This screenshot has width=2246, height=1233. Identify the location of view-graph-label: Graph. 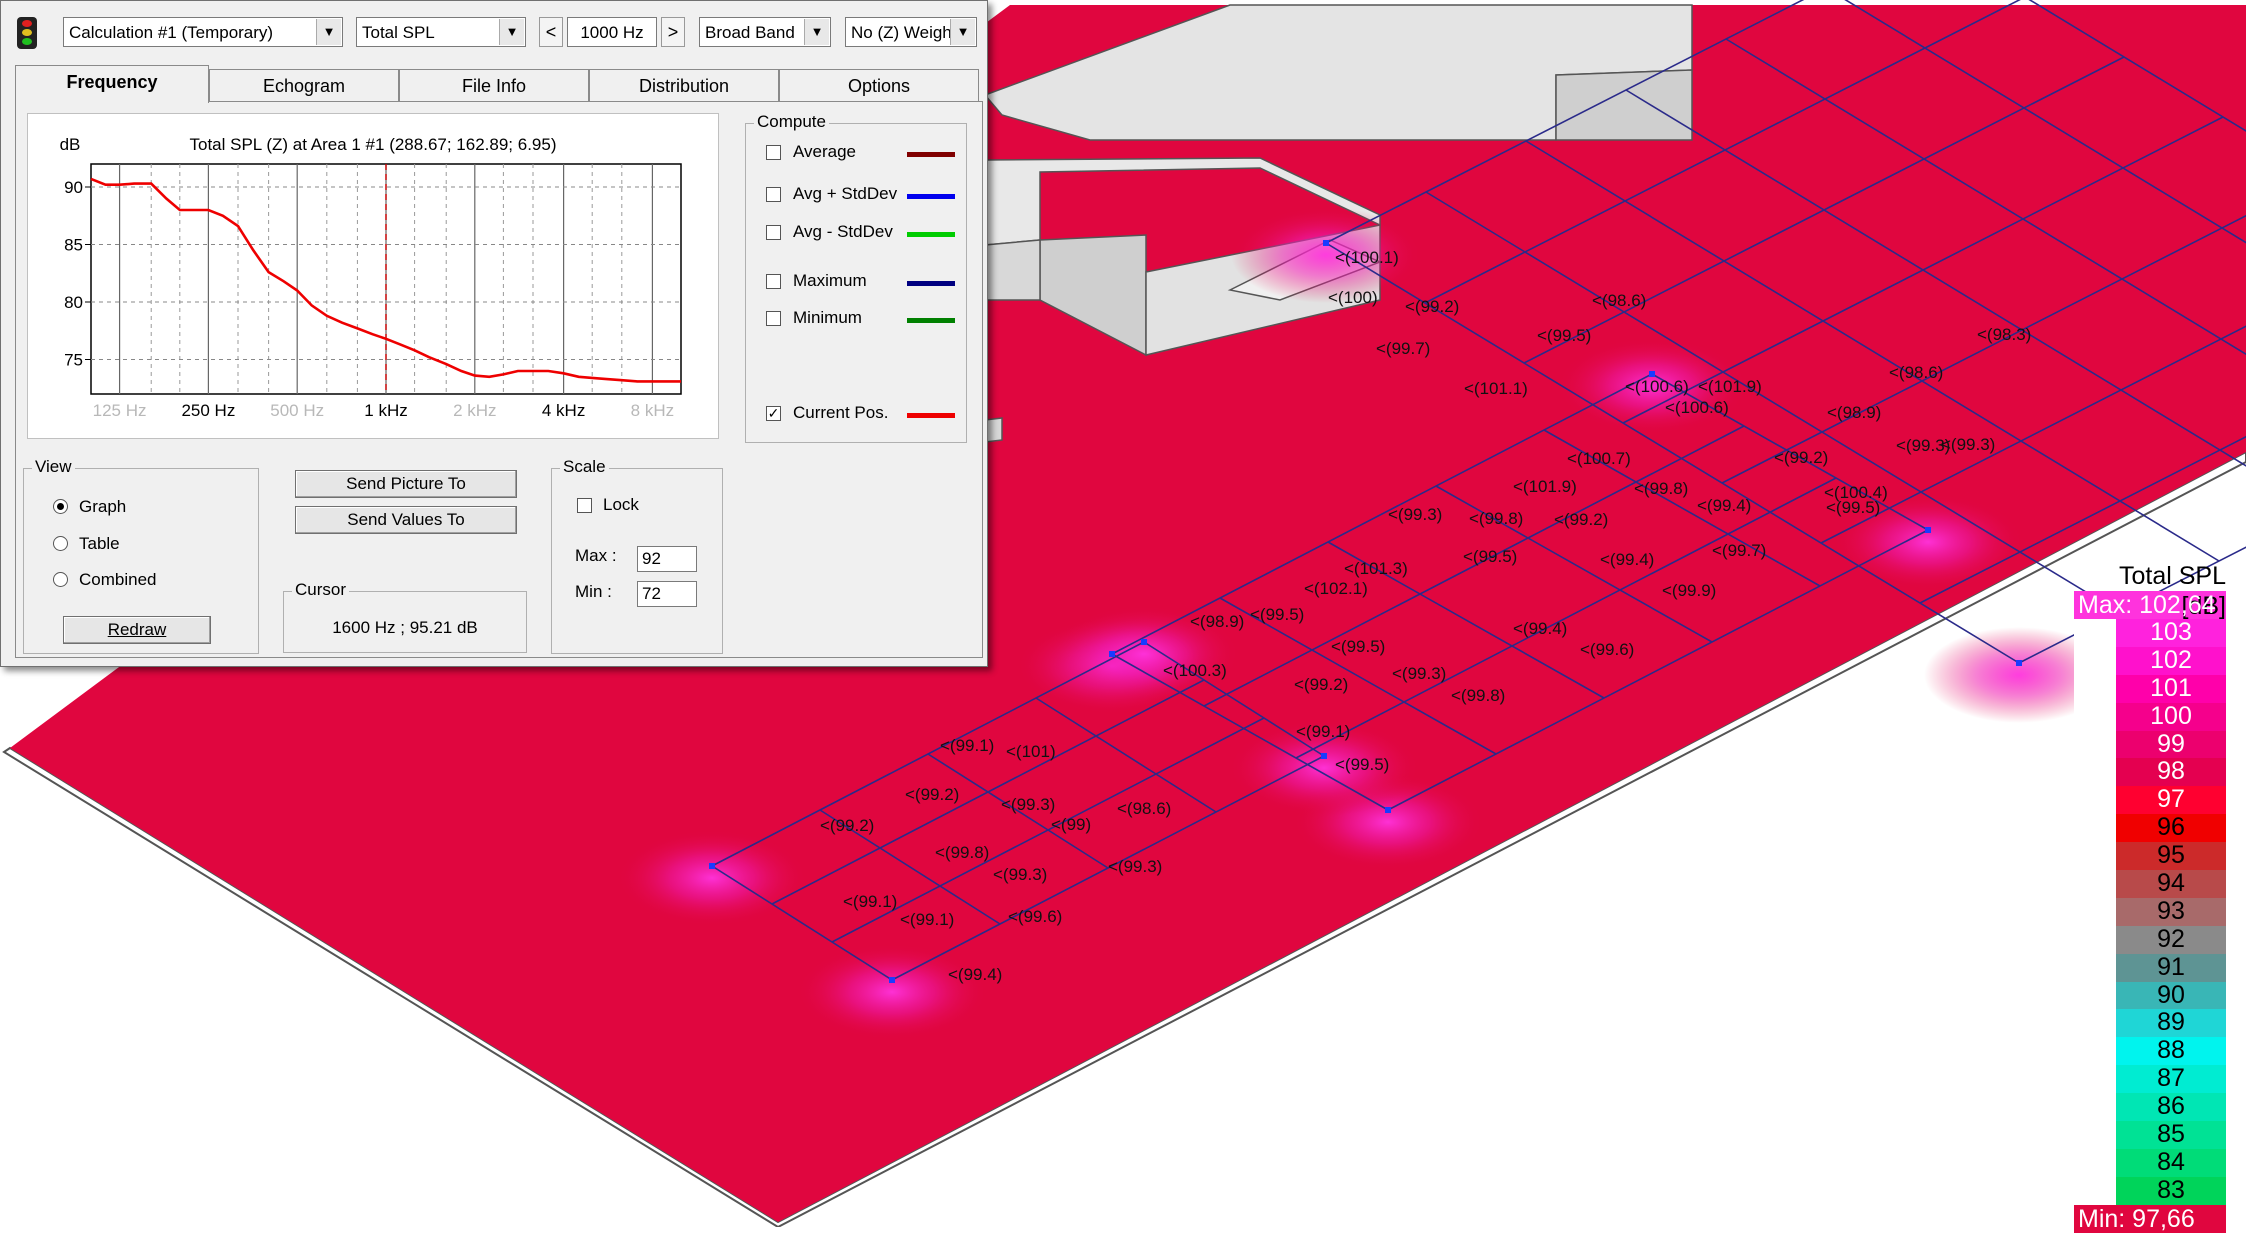
(103, 506).